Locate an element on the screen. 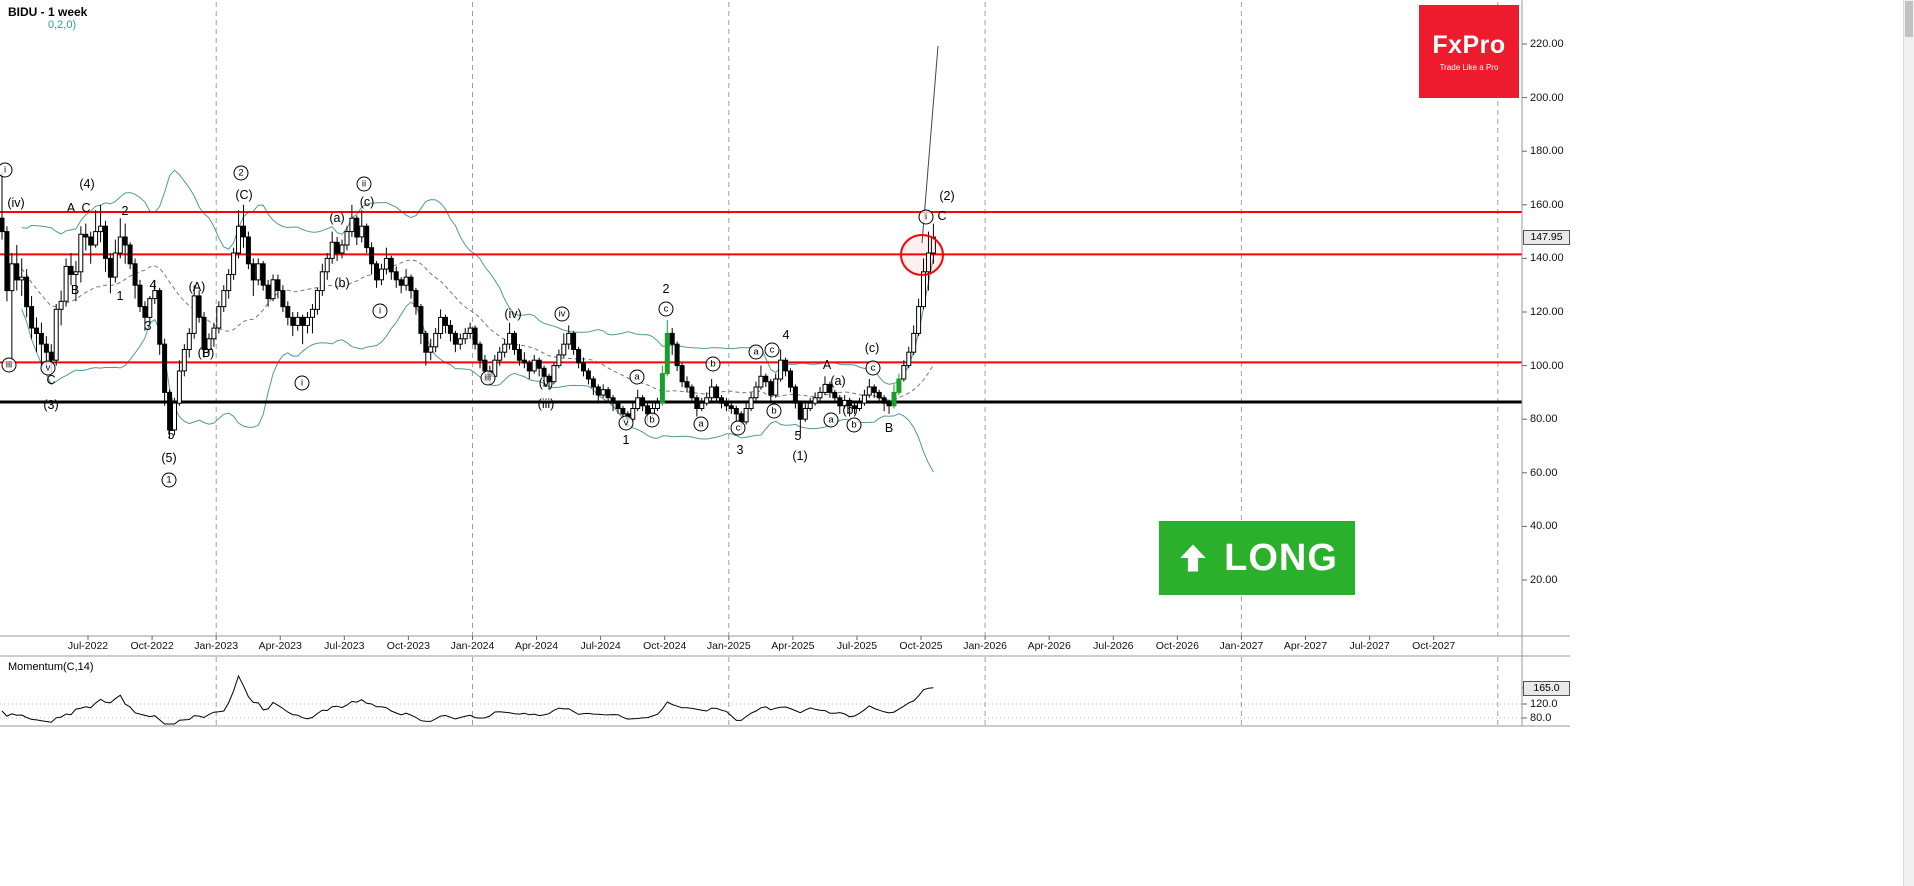  date-label: Apr-2025 is located at coordinates (793, 646).